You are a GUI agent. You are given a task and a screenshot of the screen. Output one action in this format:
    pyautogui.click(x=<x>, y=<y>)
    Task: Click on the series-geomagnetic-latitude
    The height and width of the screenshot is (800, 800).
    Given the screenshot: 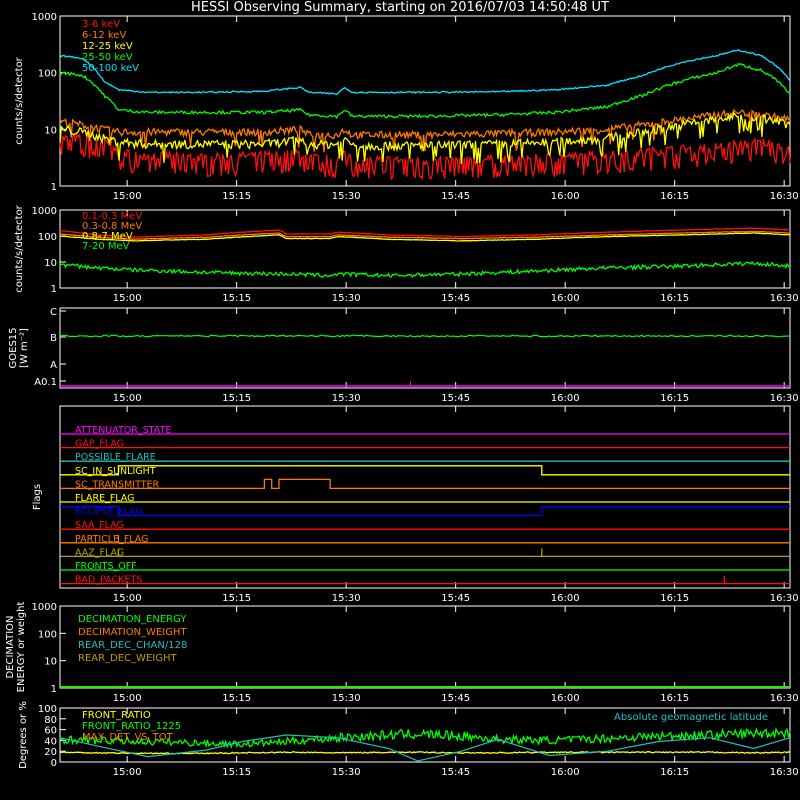 What is the action you would take?
    pyautogui.click(x=425, y=748)
    